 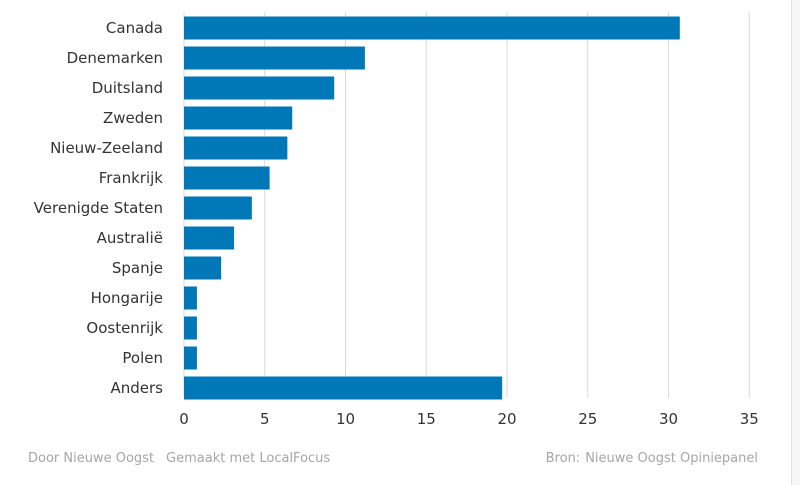 What do you see at coordinates (749, 419) in the screenshot?
I see `x-tick-label: 35` at bounding box center [749, 419].